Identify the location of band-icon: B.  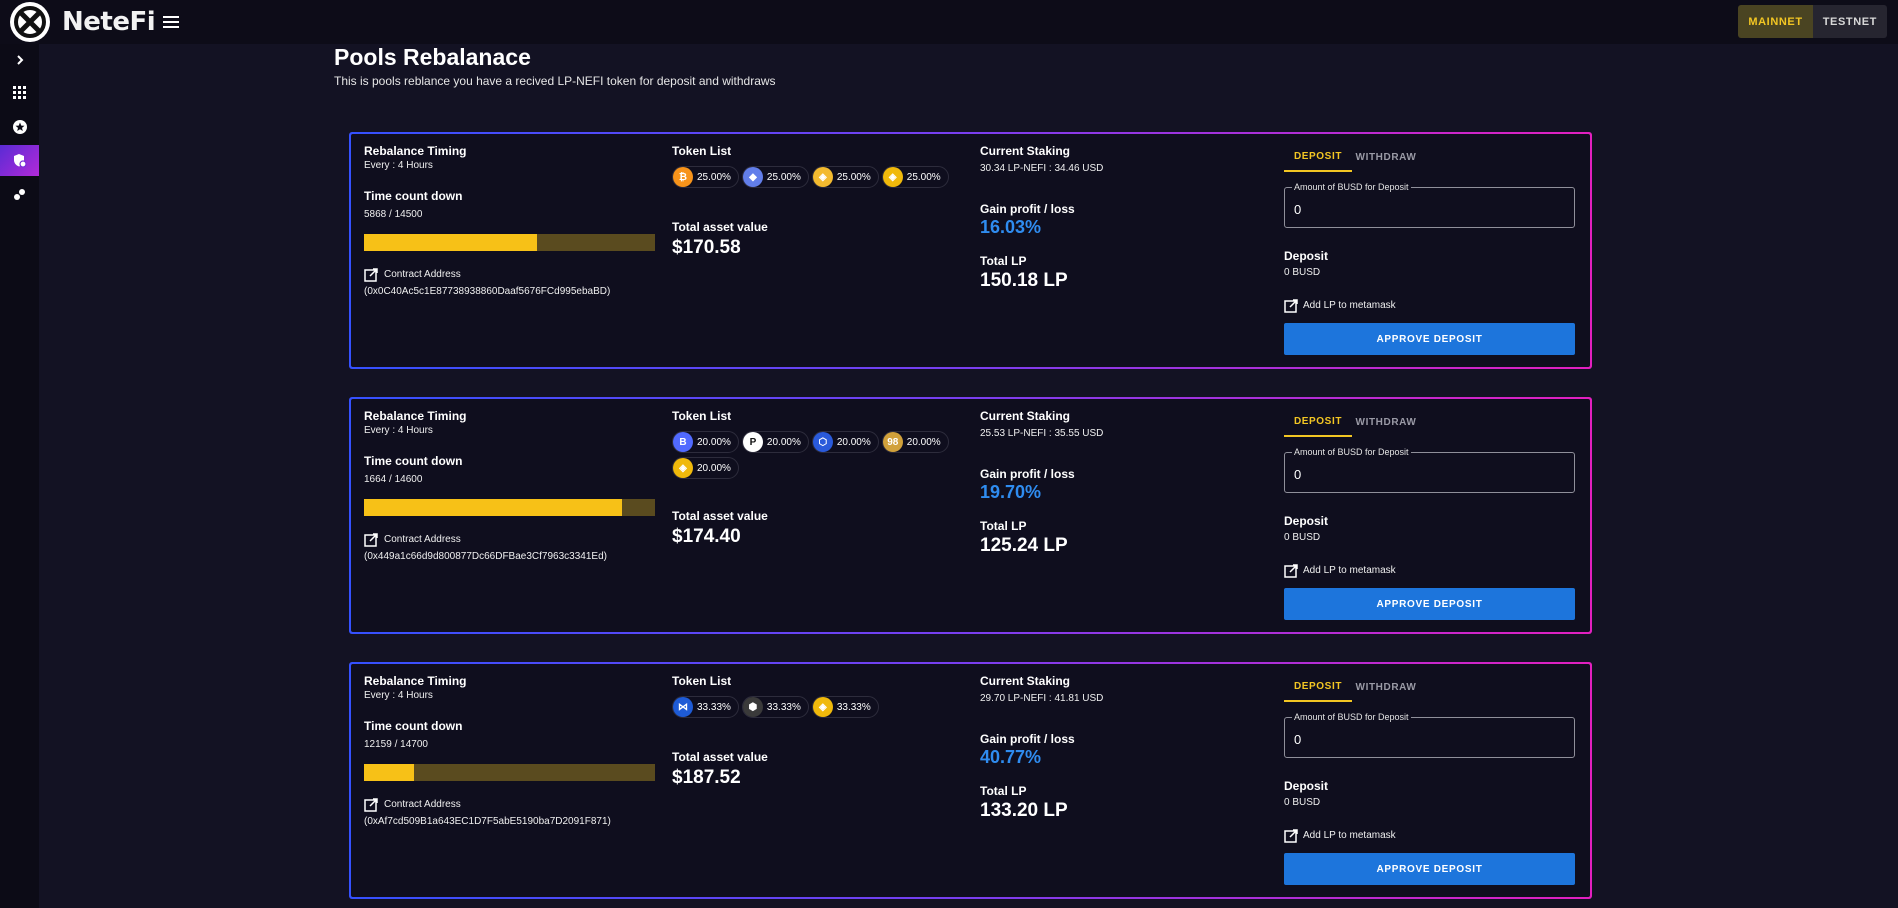
(683, 442).